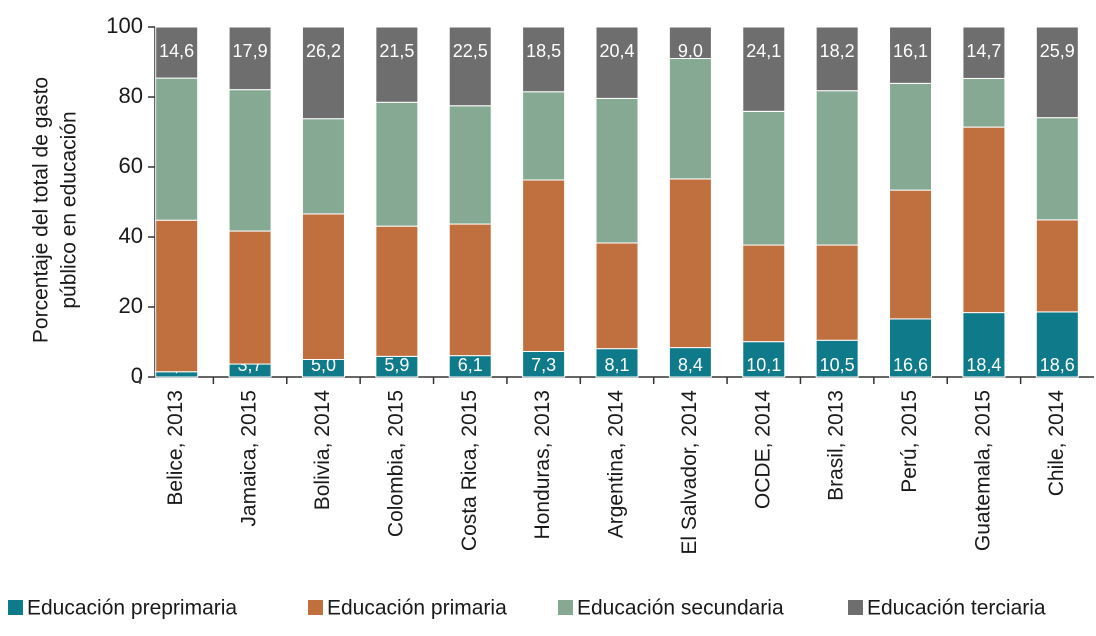 This screenshot has width=1096, height=636. What do you see at coordinates (137, 375) in the screenshot?
I see `y-tick-label: 0` at bounding box center [137, 375].